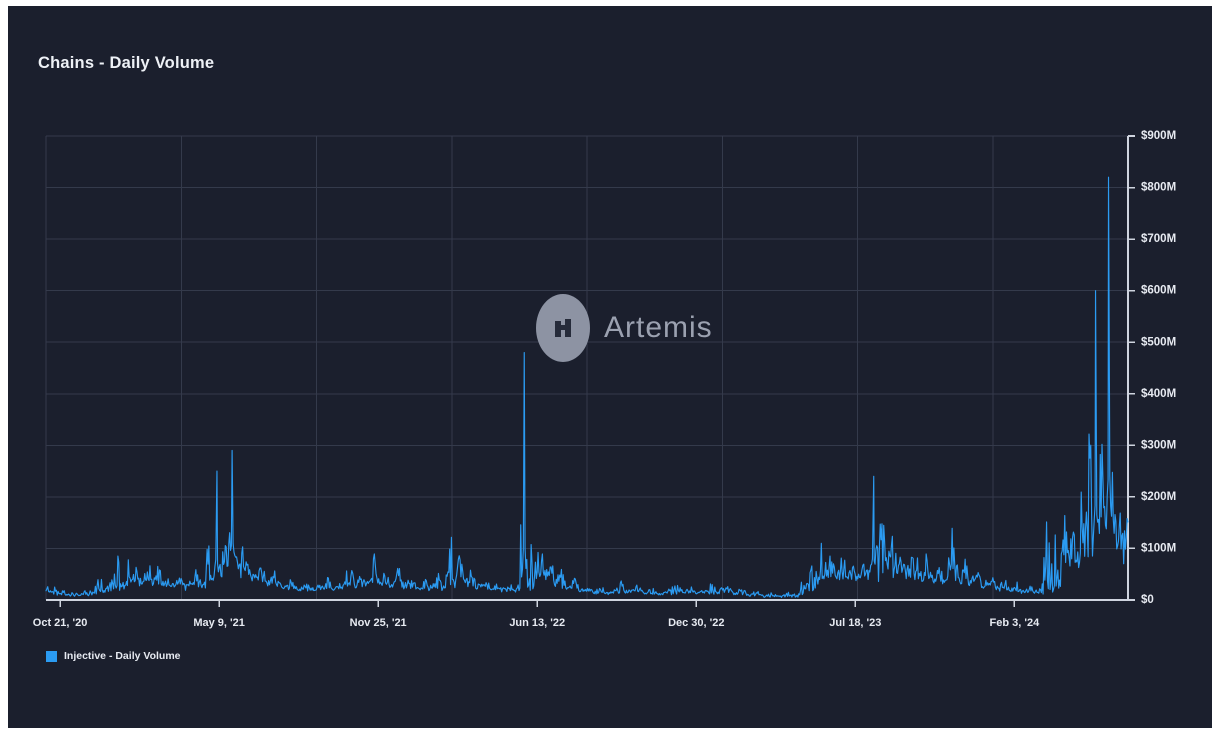 The width and height of the screenshot is (1220, 740). What do you see at coordinates (696, 623) in the screenshot?
I see `x-axis-label: Dec 30, '22` at bounding box center [696, 623].